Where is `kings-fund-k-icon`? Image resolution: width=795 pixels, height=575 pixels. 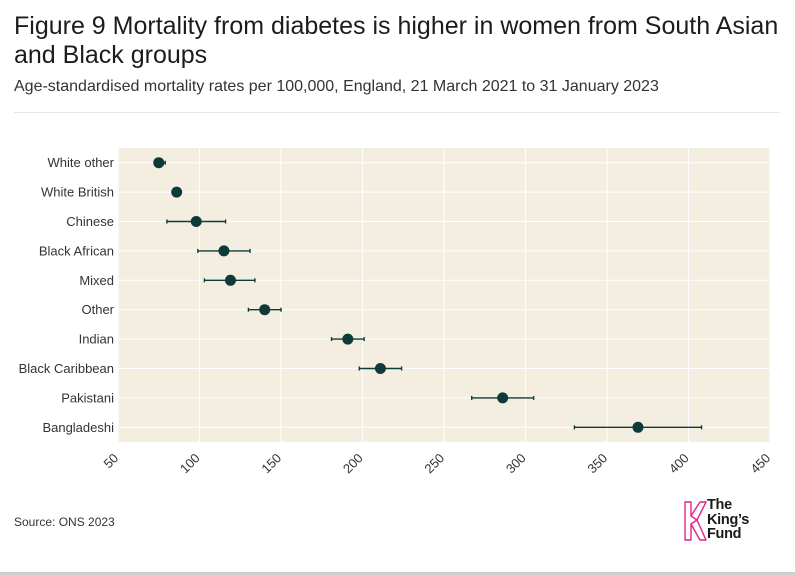
kings-fund-k-icon is located at coordinates (695, 521).